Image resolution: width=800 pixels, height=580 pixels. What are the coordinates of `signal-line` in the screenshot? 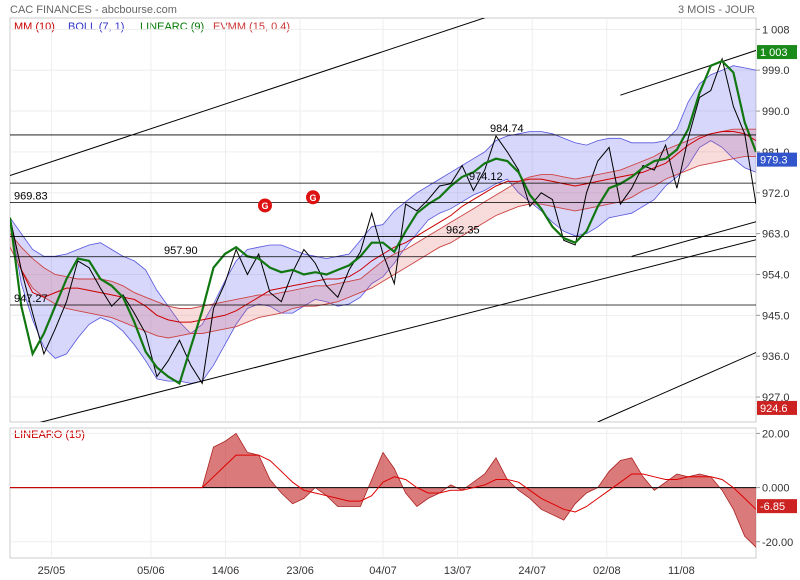 It's located at (383, 483).